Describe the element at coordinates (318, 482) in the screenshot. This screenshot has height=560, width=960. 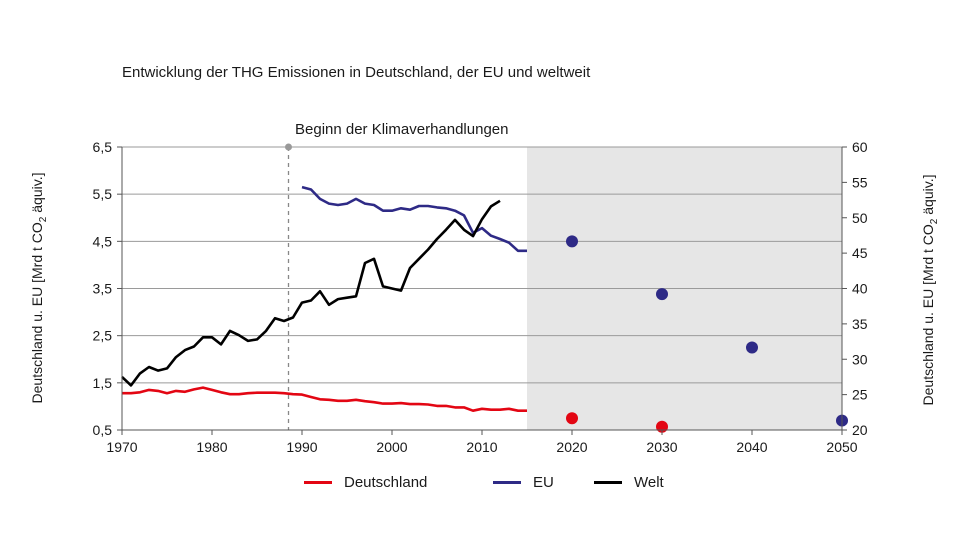
I see `legend-swatch-deutschland` at that location.